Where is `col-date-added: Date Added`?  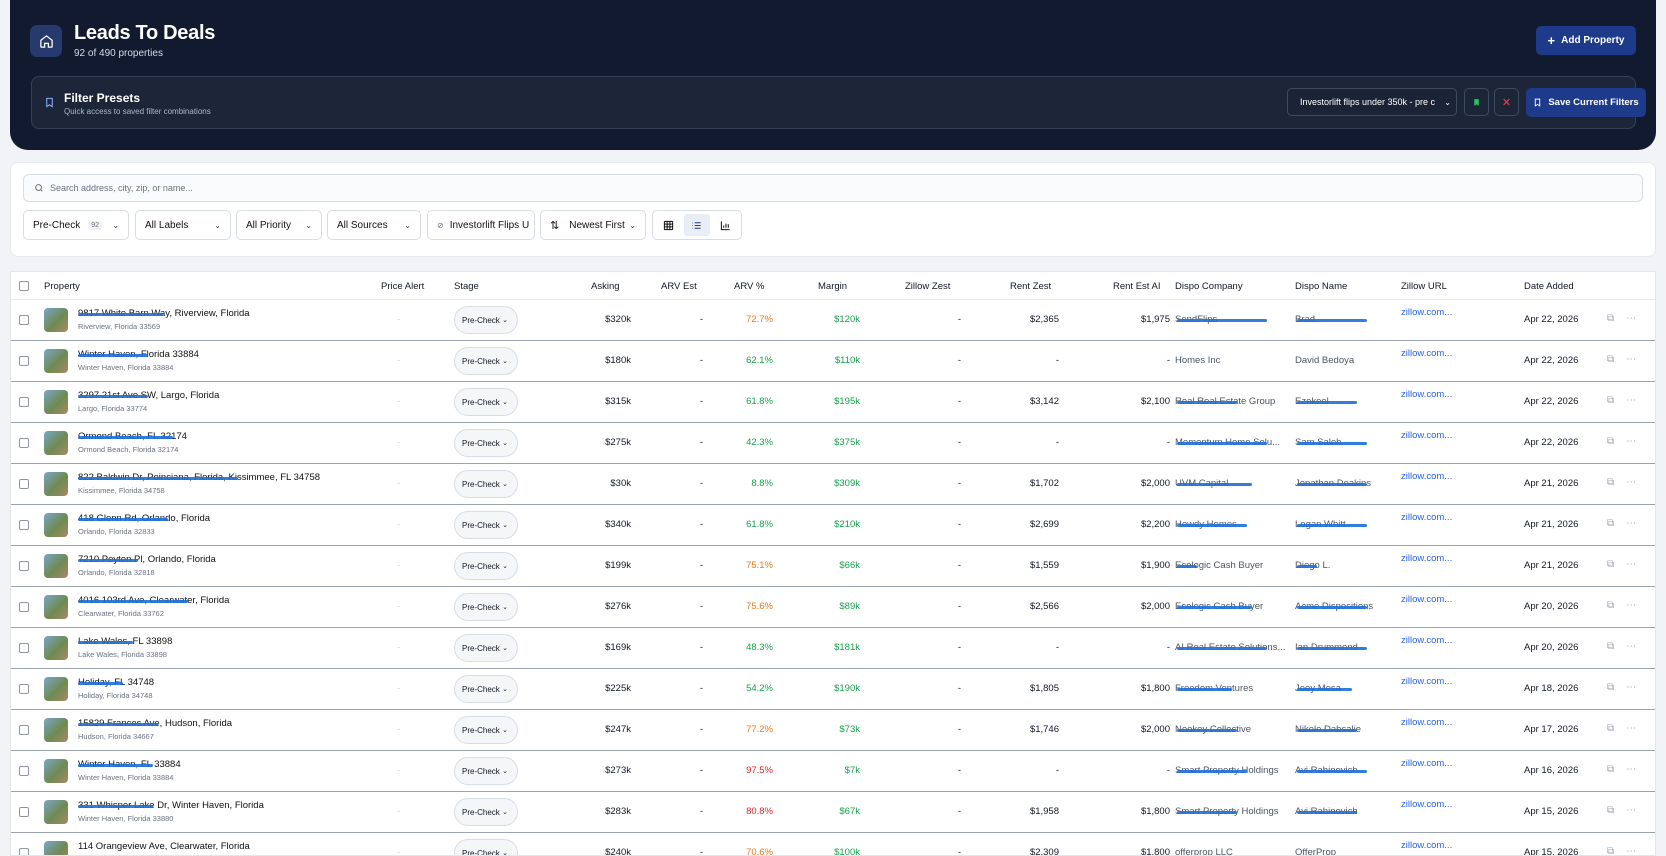
col-date-added: Date Added is located at coordinates (1549, 286).